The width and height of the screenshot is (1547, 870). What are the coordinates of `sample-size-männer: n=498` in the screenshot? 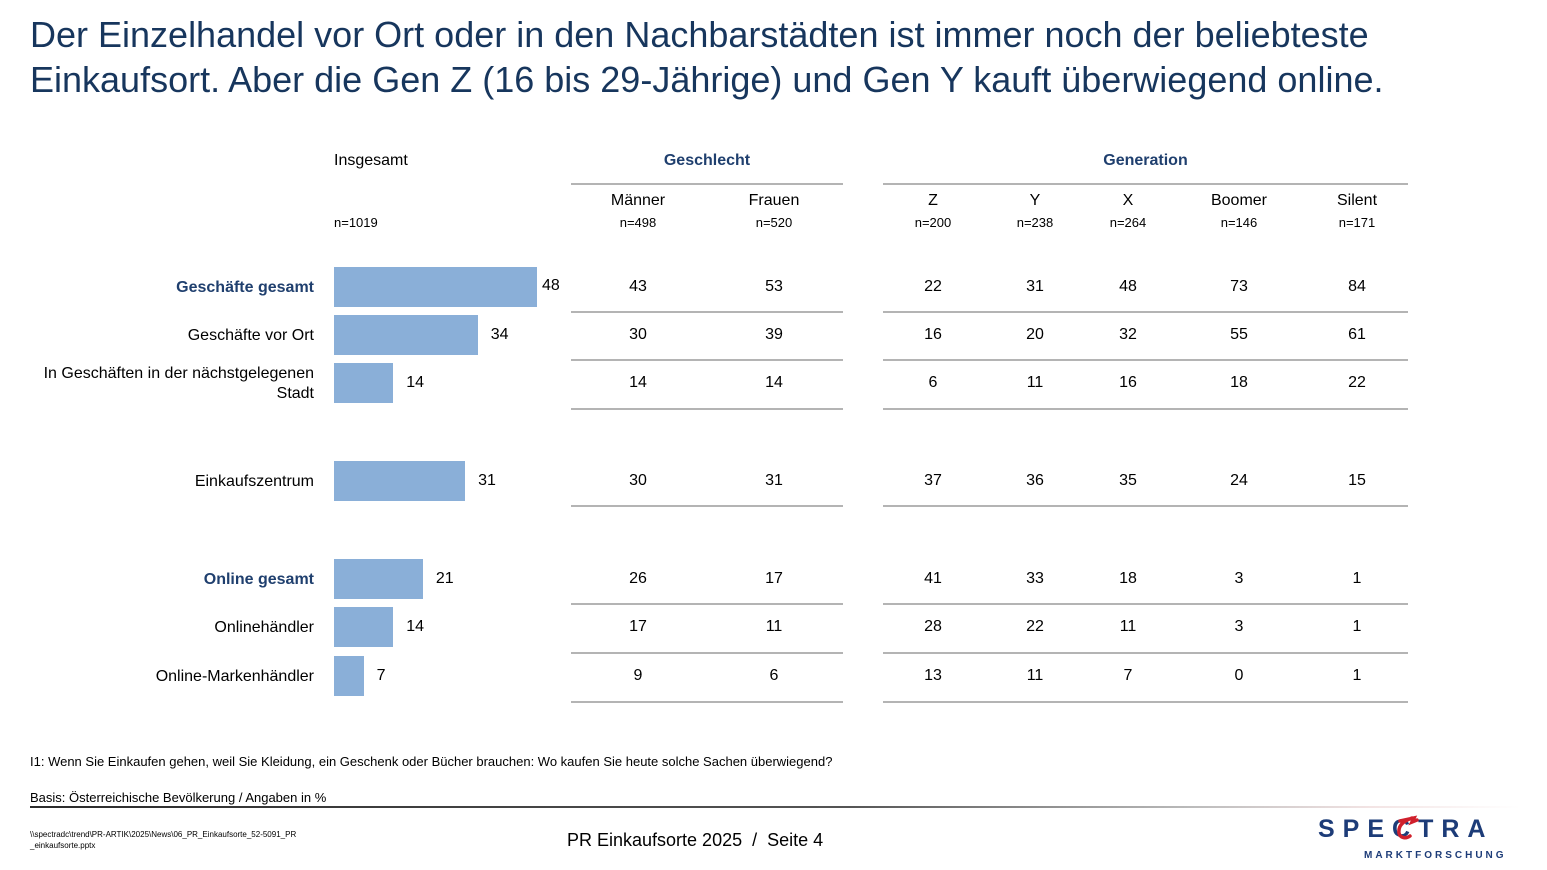 It's located at (638, 222).